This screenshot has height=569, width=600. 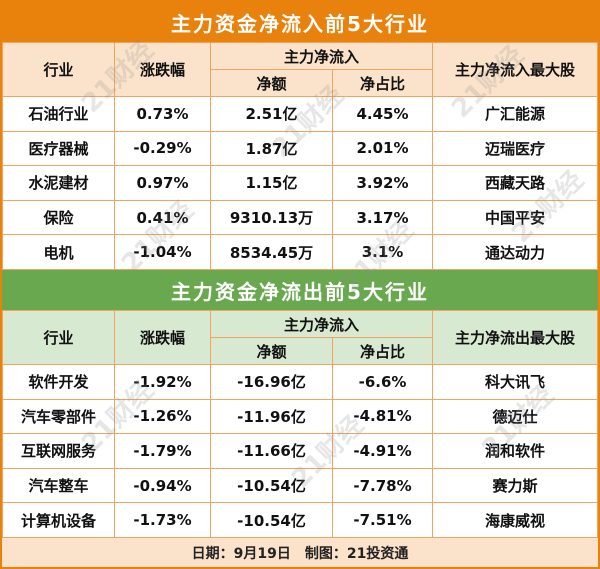 I want to click on col-header-top-stock: 主力净流出最大股, so click(x=515, y=337).